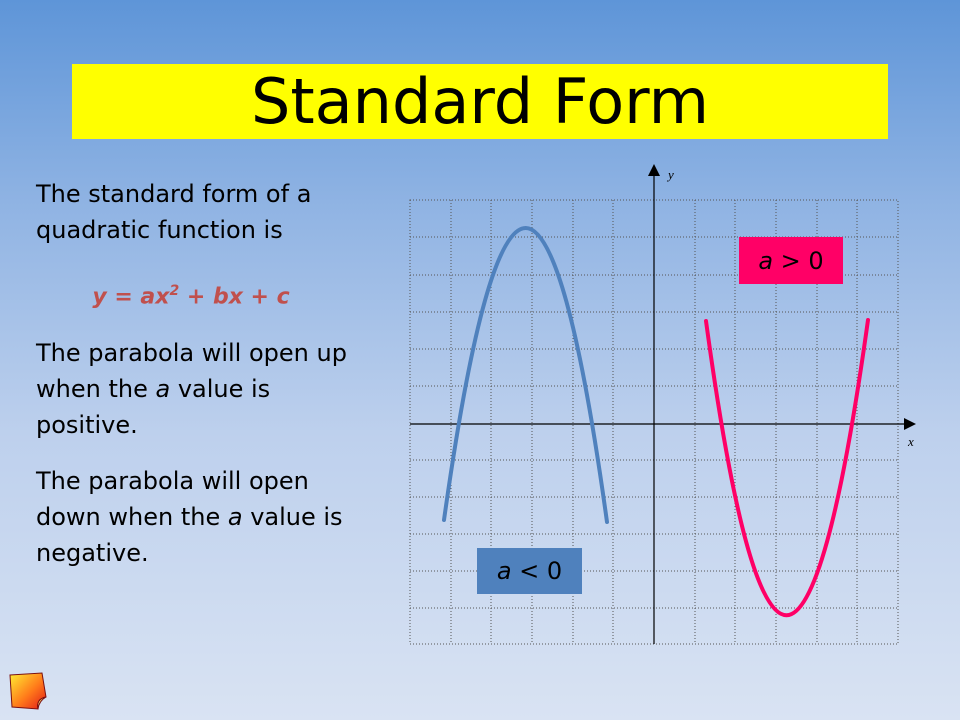  I want to click on open-down-text-b: value is negative., so click(189, 535).